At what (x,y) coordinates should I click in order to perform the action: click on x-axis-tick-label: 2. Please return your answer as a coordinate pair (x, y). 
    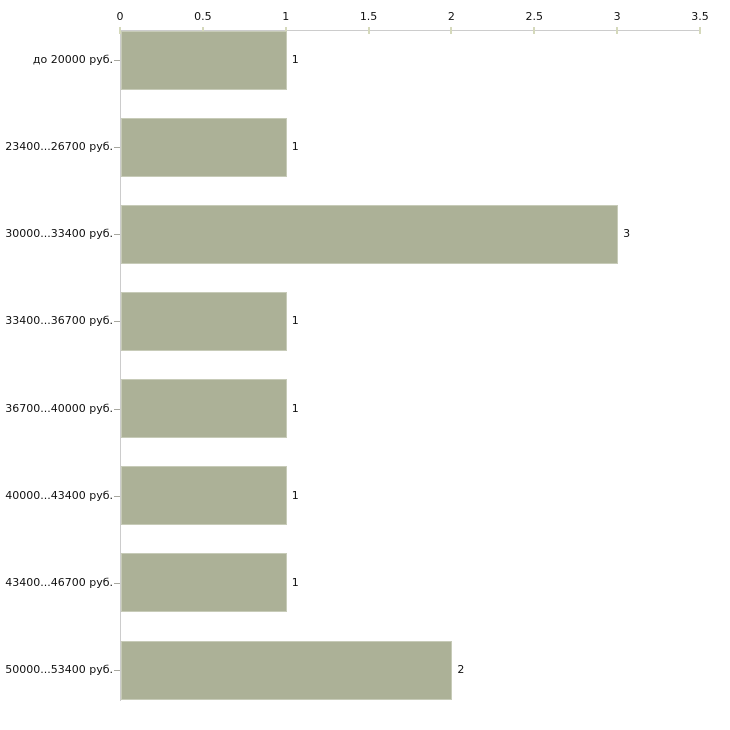
    Looking at the image, I should click on (451, 16).